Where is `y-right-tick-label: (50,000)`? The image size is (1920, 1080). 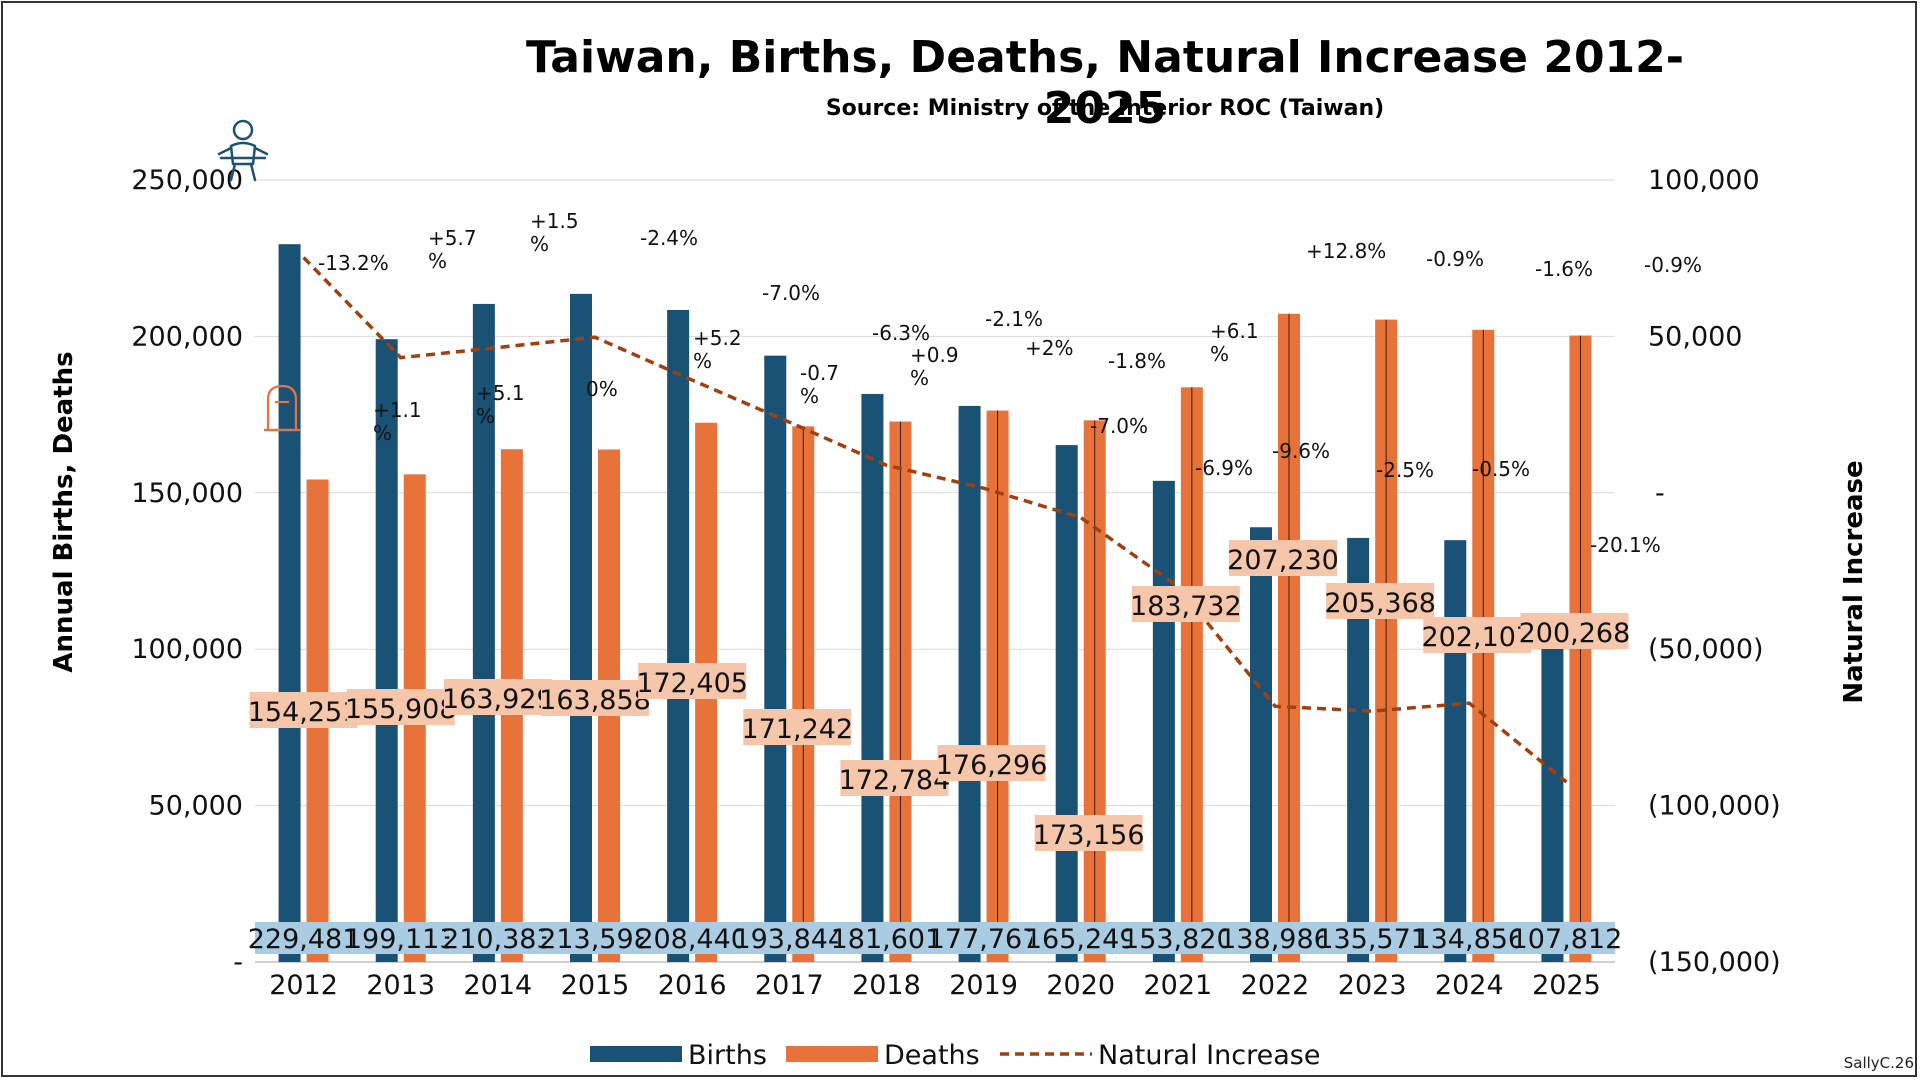
y-right-tick-label: (50,000) is located at coordinates (1706, 649).